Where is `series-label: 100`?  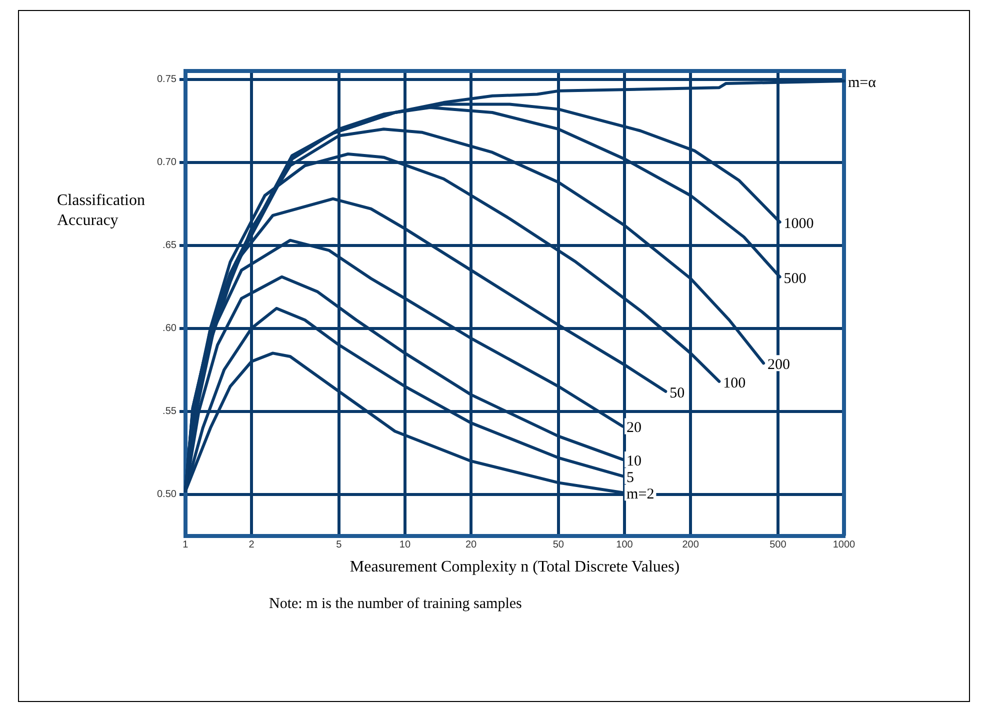 series-label: 100 is located at coordinates (734, 383).